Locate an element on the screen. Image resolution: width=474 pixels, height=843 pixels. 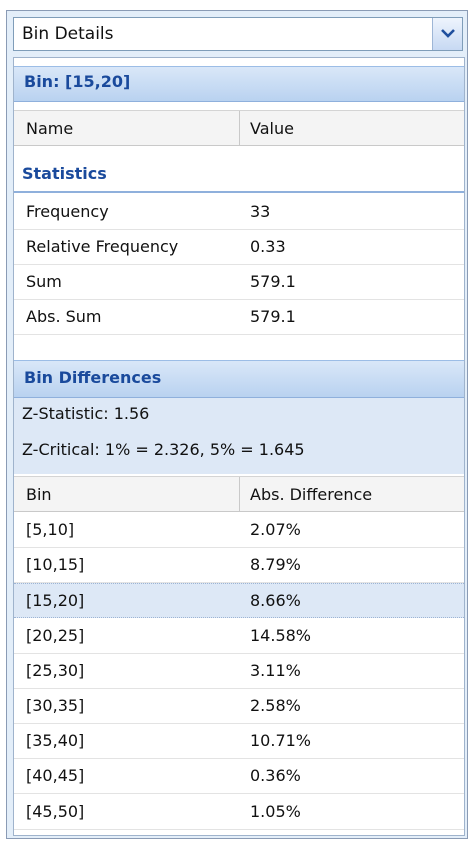
column-header-bin: Bin is located at coordinates (39, 494).